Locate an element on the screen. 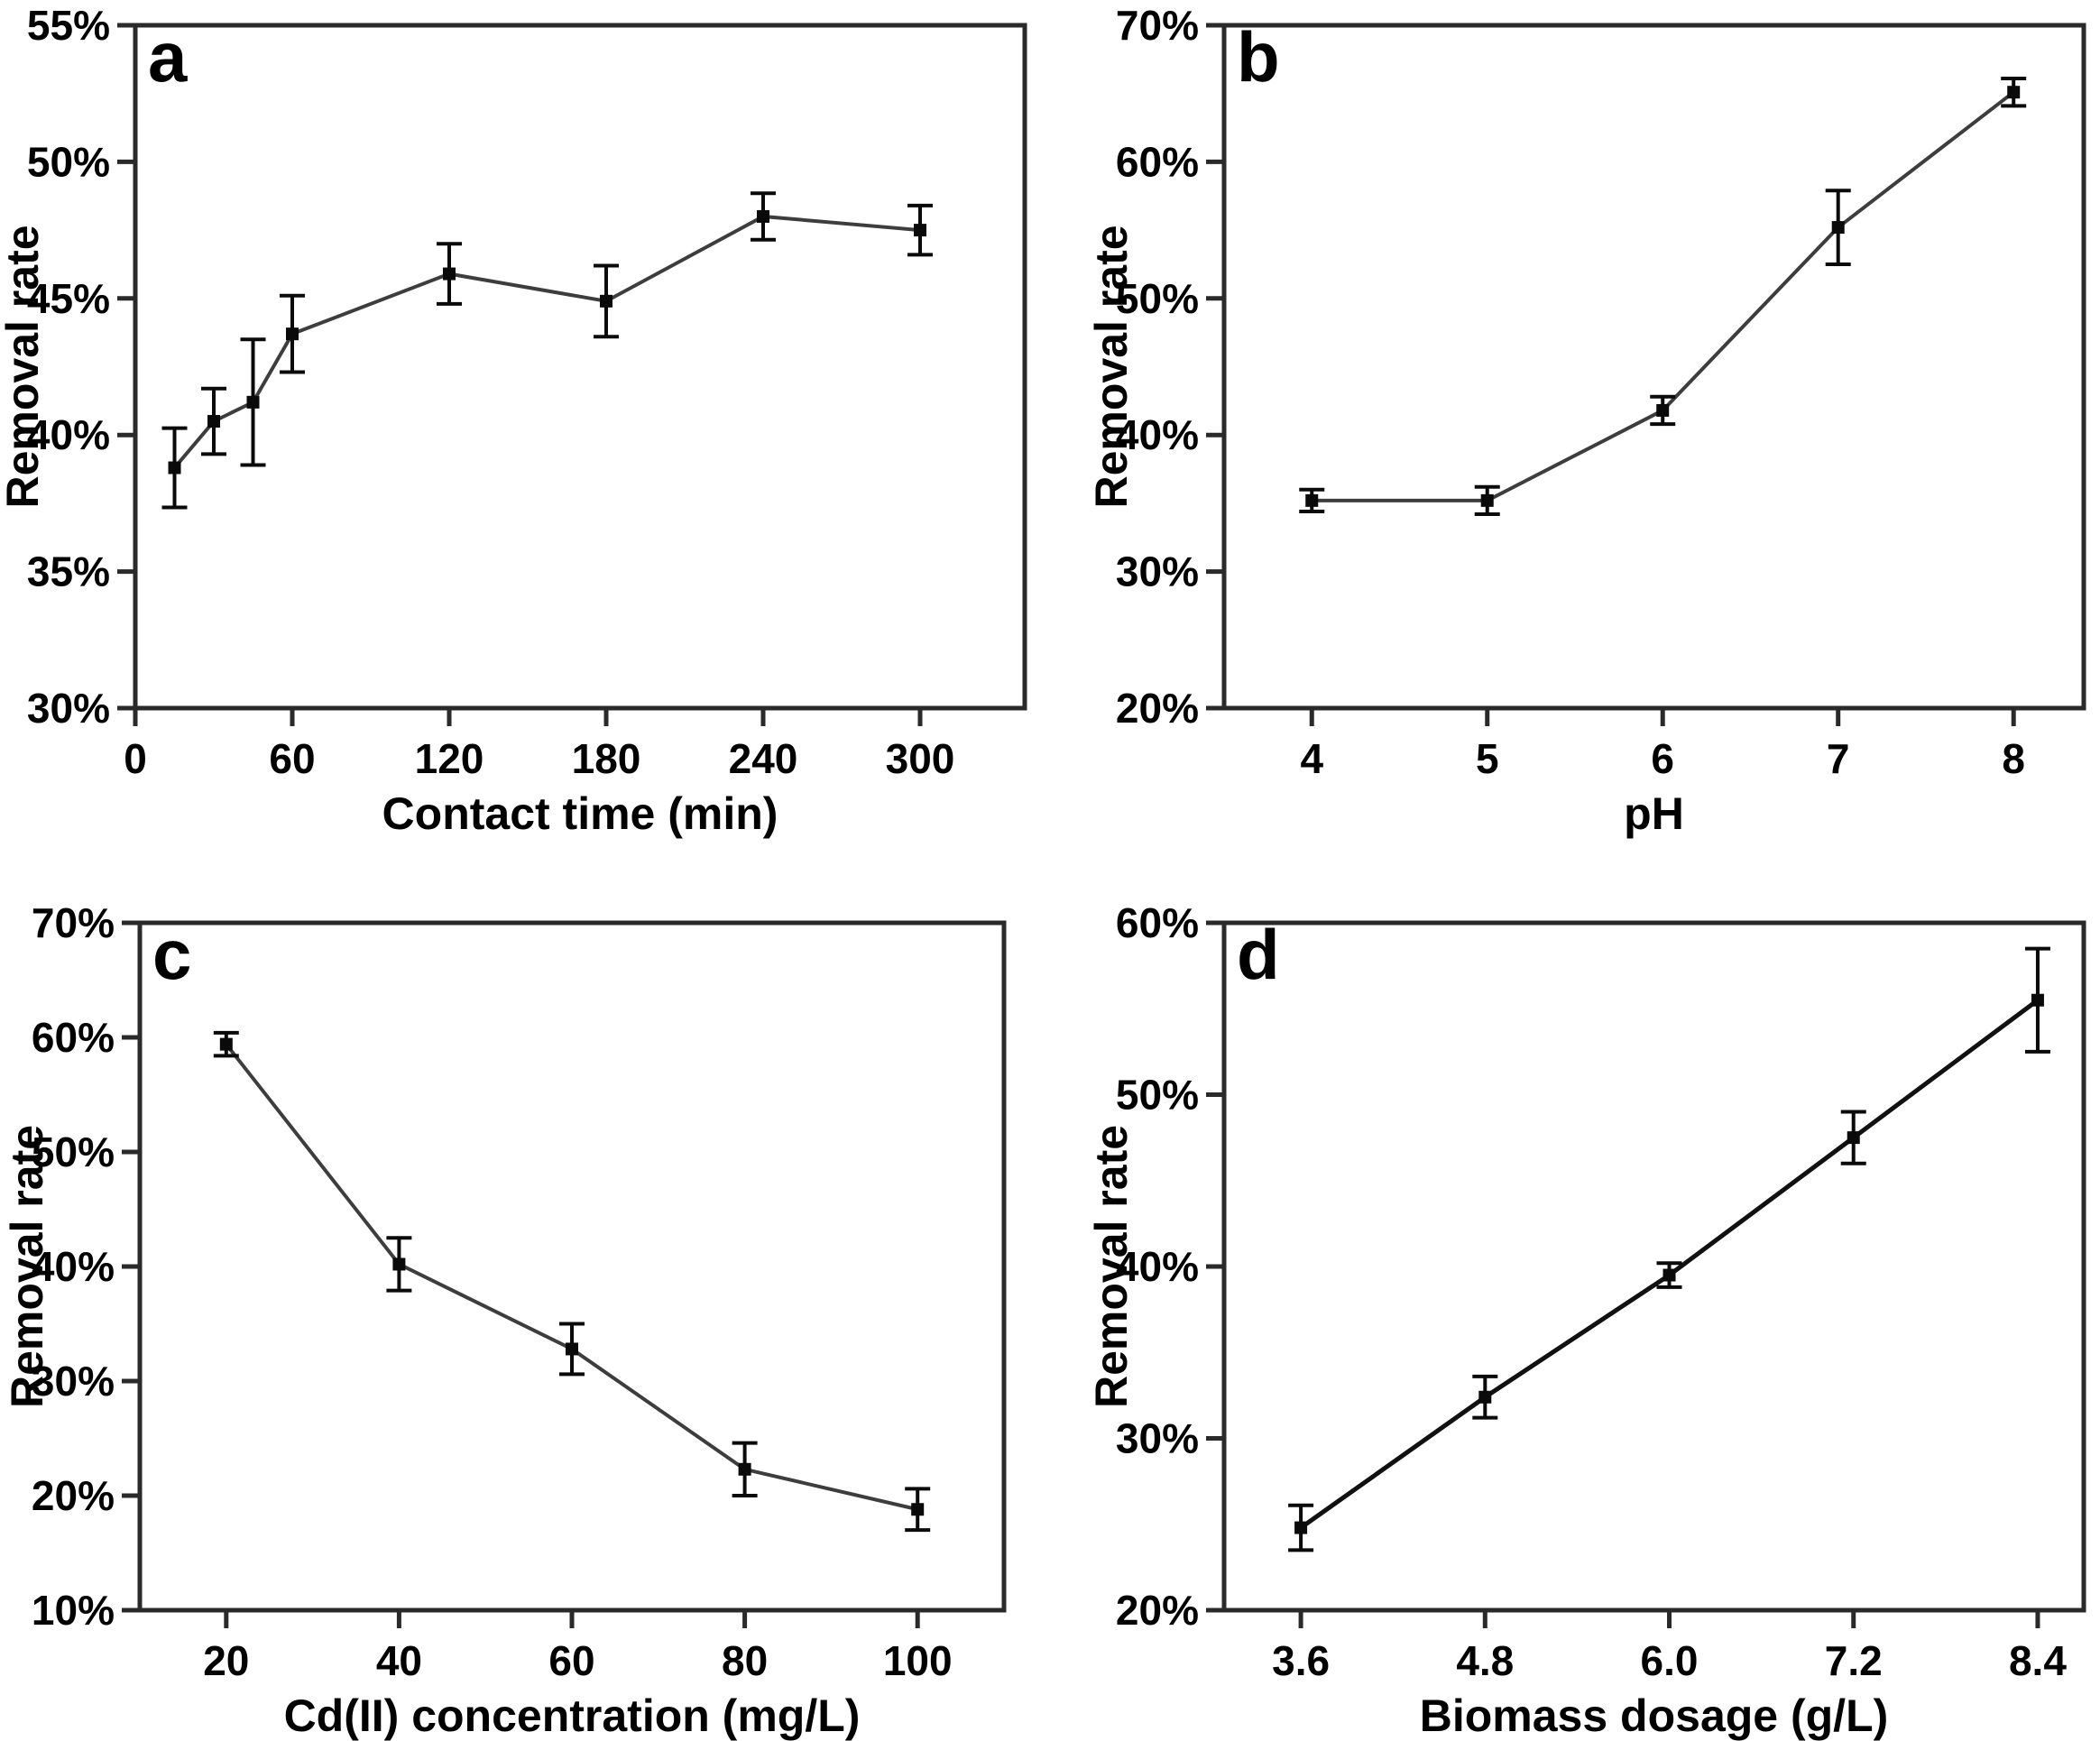 The image size is (2100, 1741). x-tick-label: 8 is located at coordinates (2013, 758).